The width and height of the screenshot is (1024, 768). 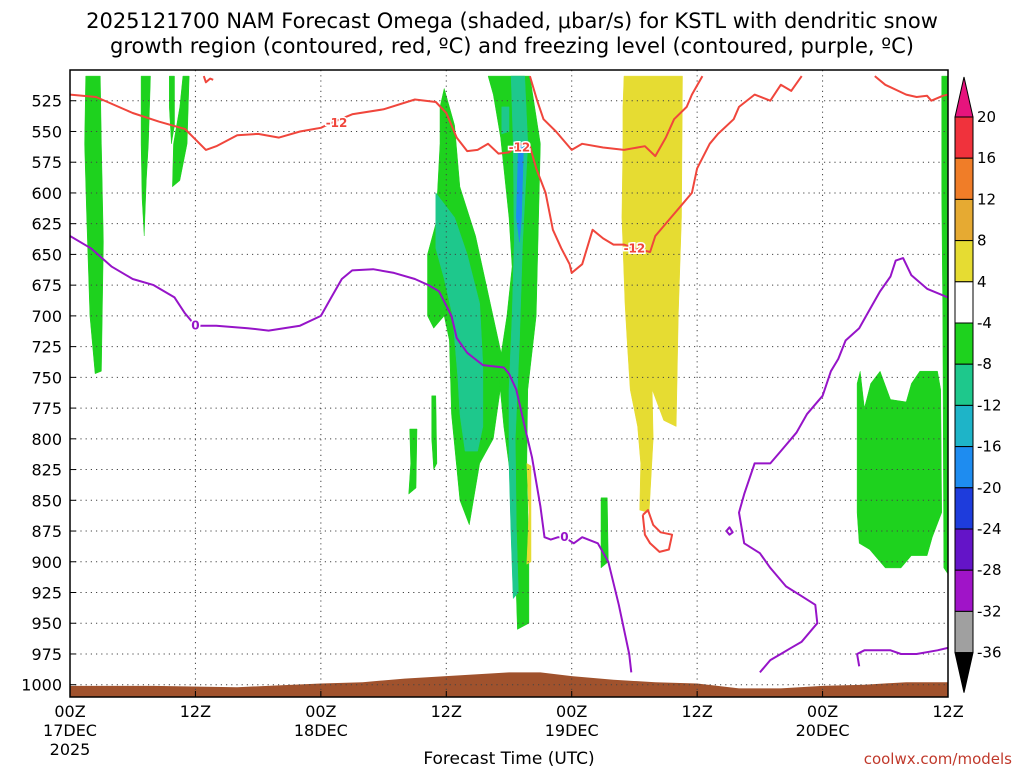 What do you see at coordinates (989, 447) in the screenshot?
I see `colorbar-label: -16` at bounding box center [989, 447].